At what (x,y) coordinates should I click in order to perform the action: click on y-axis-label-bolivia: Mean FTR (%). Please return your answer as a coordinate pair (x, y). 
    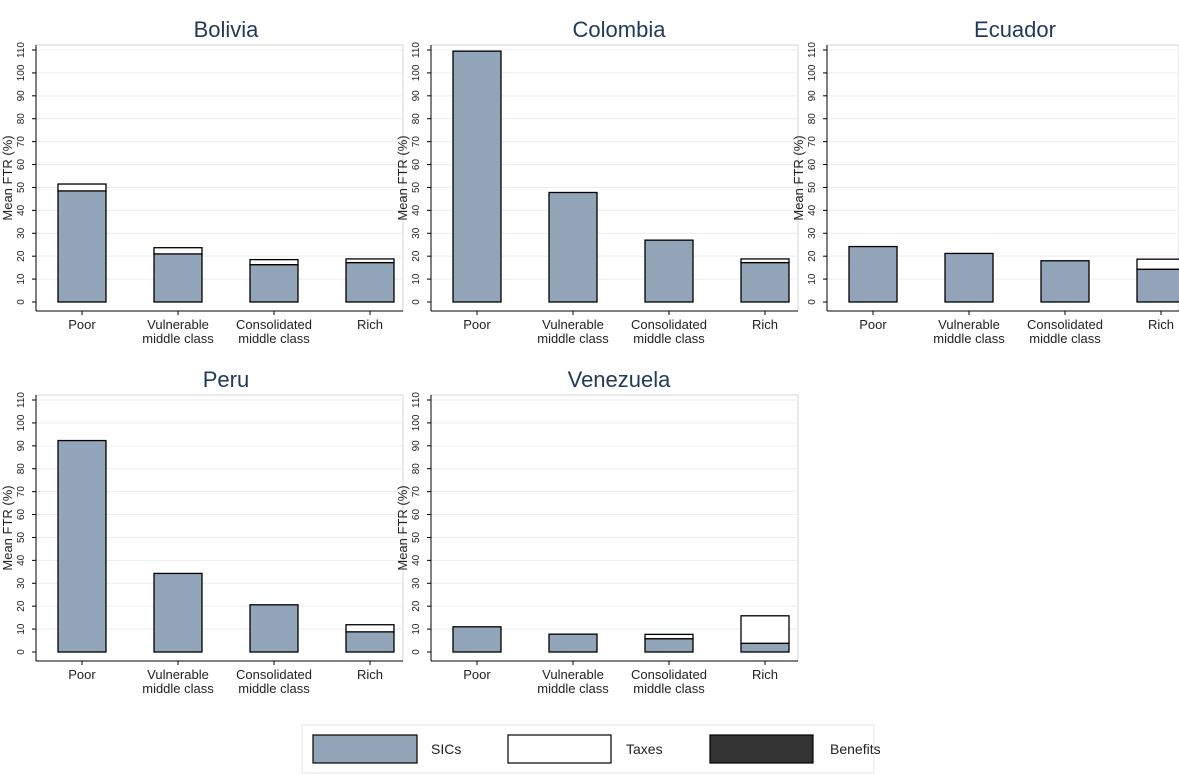
    Looking at the image, I should click on (7, 177).